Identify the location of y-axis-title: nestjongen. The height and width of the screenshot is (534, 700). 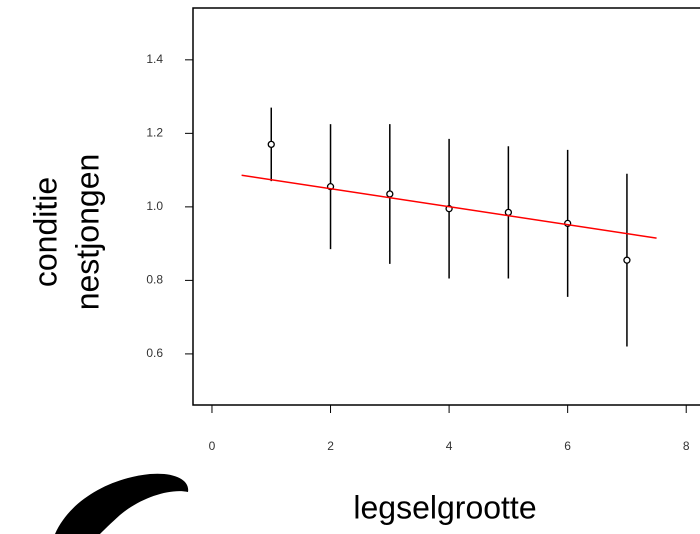
(87, 232).